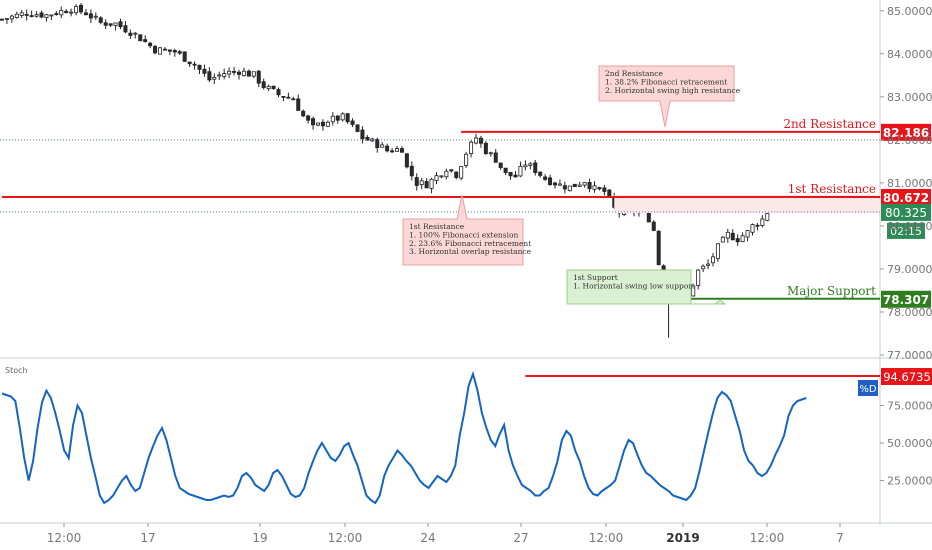 Image resolution: width=932 pixels, height=550 pixels. I want to click on res2-box-line-1: 1. 38.2% Fibonacci retracement, so click(666, 81).